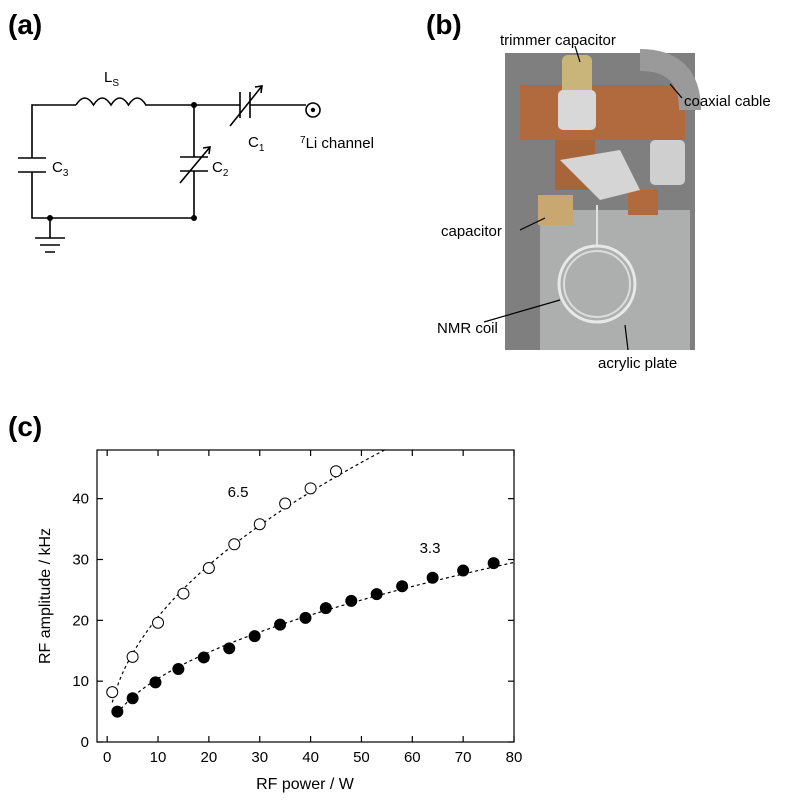 The image size is (795, 802). What do you see at coordinates (412, 757) in the screenshot?
I see `x-tick-label: 60` at bounding box center [412, 757].